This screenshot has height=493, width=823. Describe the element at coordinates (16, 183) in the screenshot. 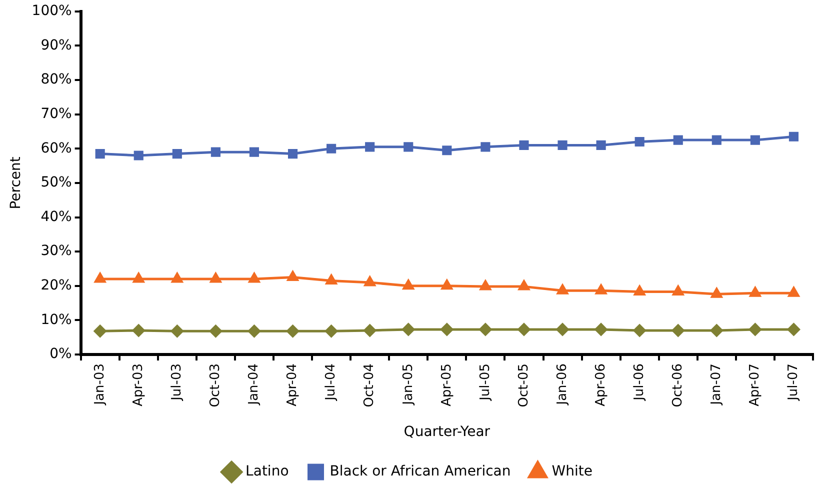

I see `y-axis-title: Percent` at that location.